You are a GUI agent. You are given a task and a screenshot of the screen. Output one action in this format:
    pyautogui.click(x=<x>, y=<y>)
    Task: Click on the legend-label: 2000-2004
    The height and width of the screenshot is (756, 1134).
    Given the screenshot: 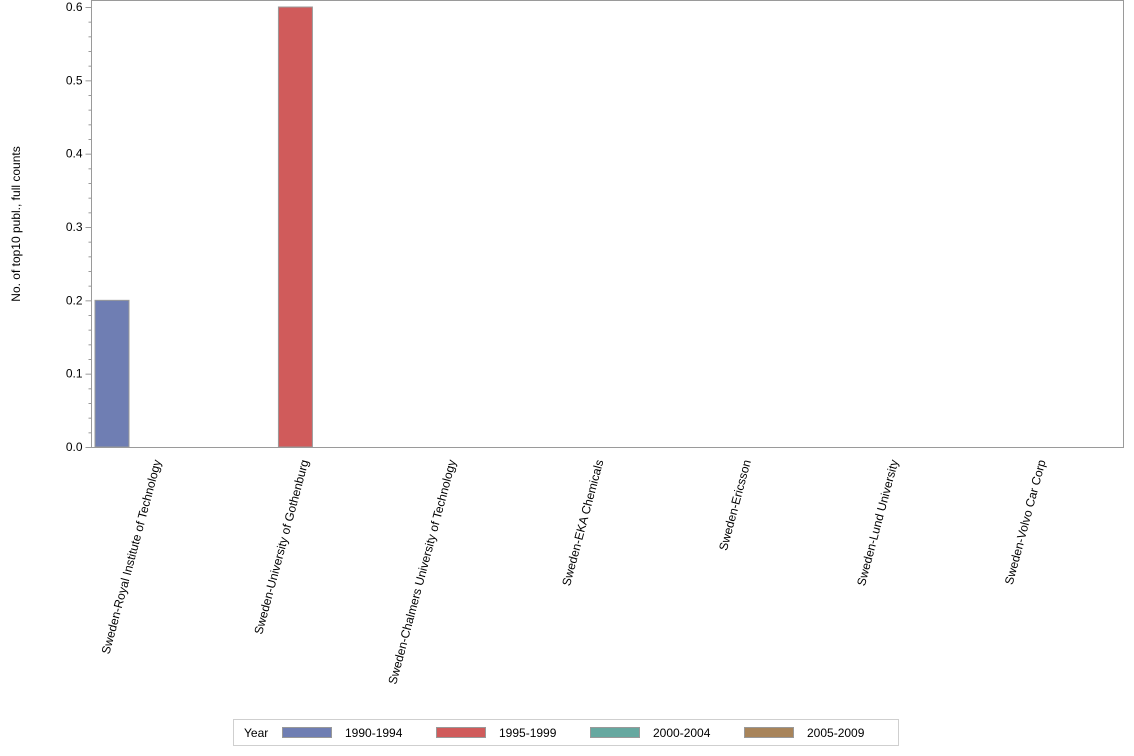 What is the action you would take?
    pyautogui.click(x=682, y=732)
    